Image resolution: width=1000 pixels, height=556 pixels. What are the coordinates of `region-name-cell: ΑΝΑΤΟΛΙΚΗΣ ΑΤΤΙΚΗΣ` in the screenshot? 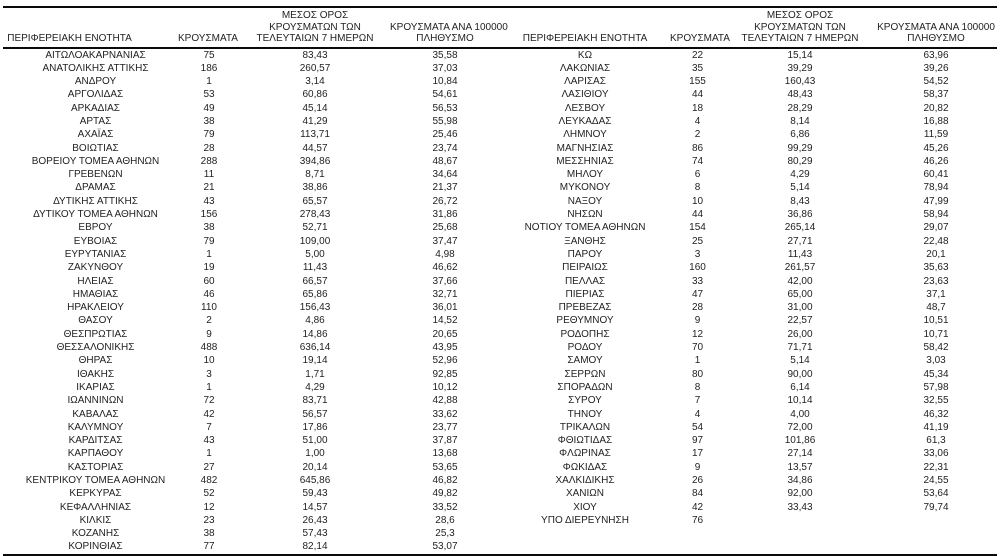 It's located at (95, 68).